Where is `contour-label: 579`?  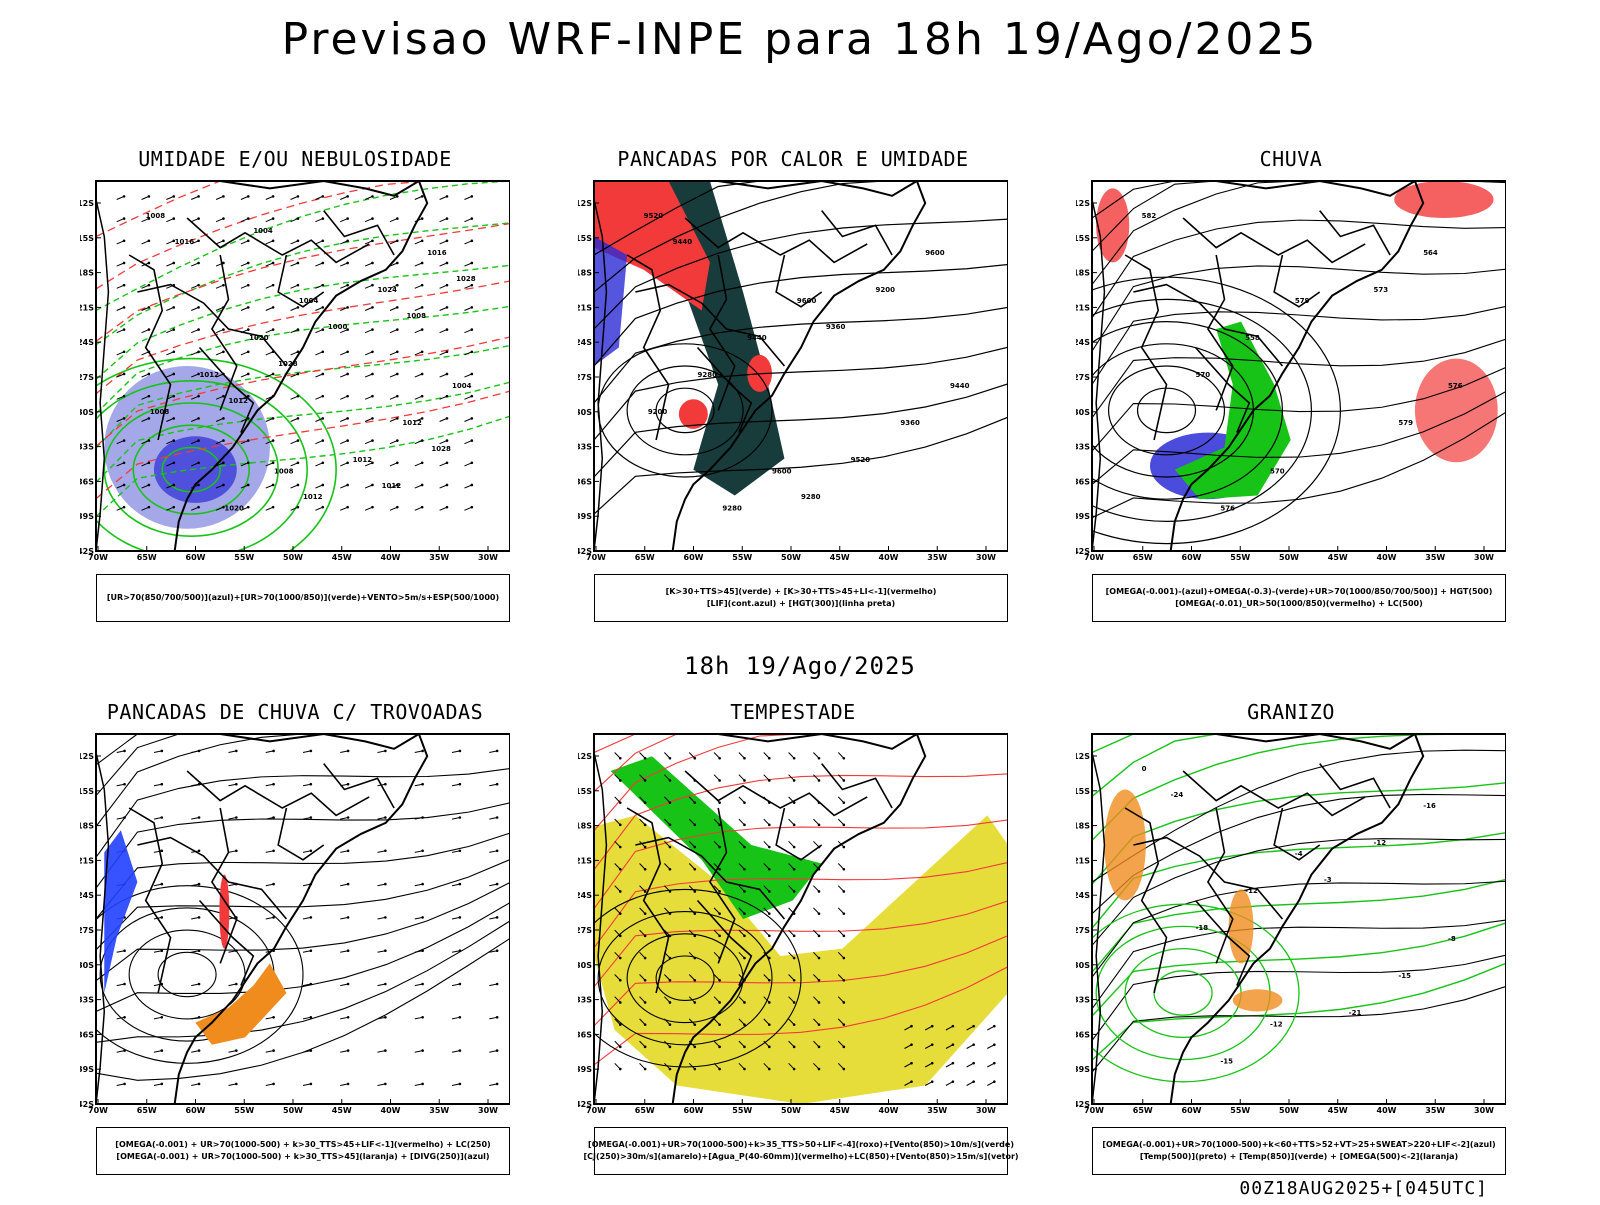 contour-label: 579 is located at coordinates (1405, 423).